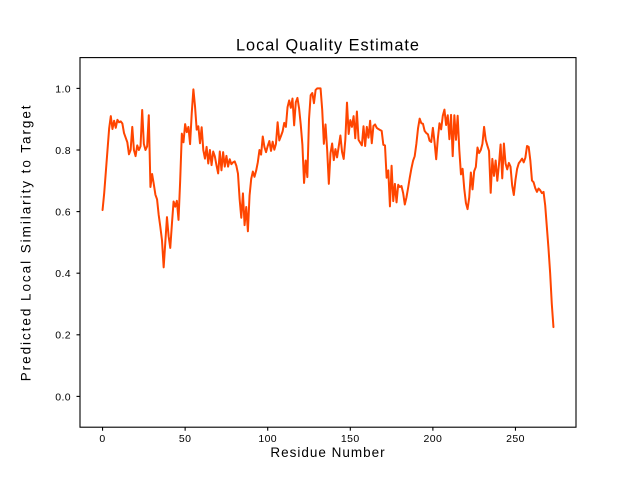 Image resolution: width=640 pixels, height=480 pixels. Describe the element at coordinates (185, 439) in the screenshot. I see `svg-text: 50` at that location.